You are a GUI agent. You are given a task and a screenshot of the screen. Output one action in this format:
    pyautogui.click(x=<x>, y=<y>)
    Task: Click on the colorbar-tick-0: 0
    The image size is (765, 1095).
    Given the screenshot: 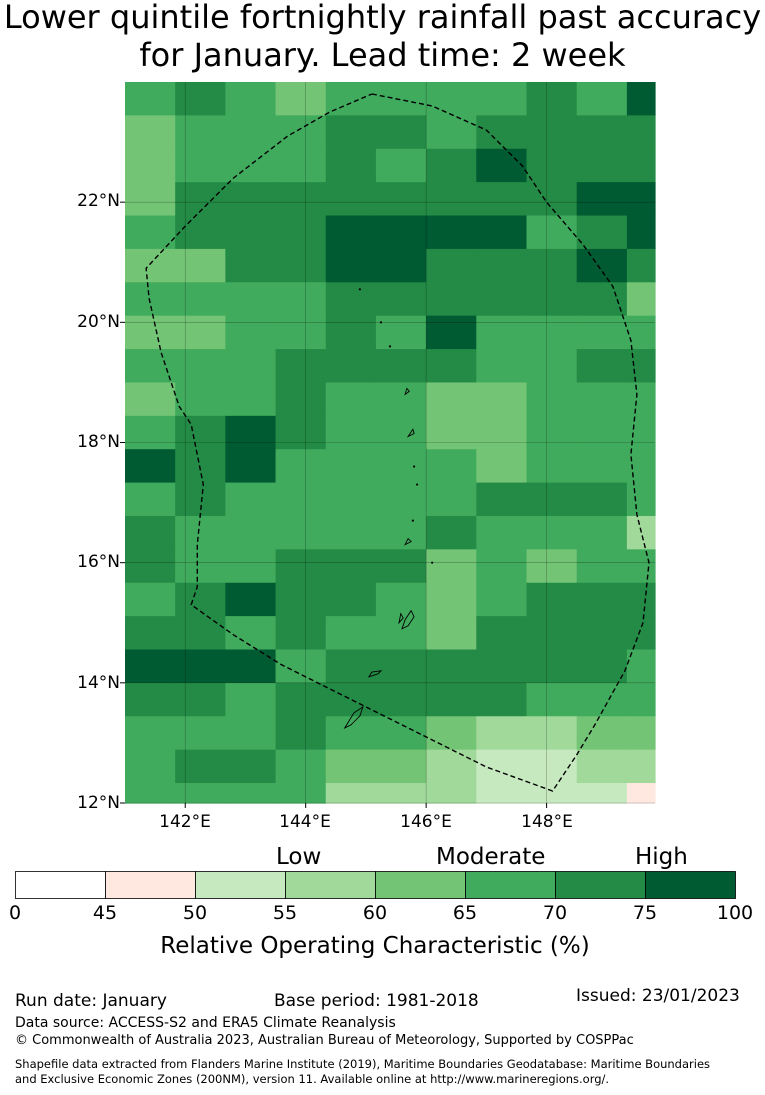 What is the action you would take?
    pyautogui.click(x=15, y=913)
    